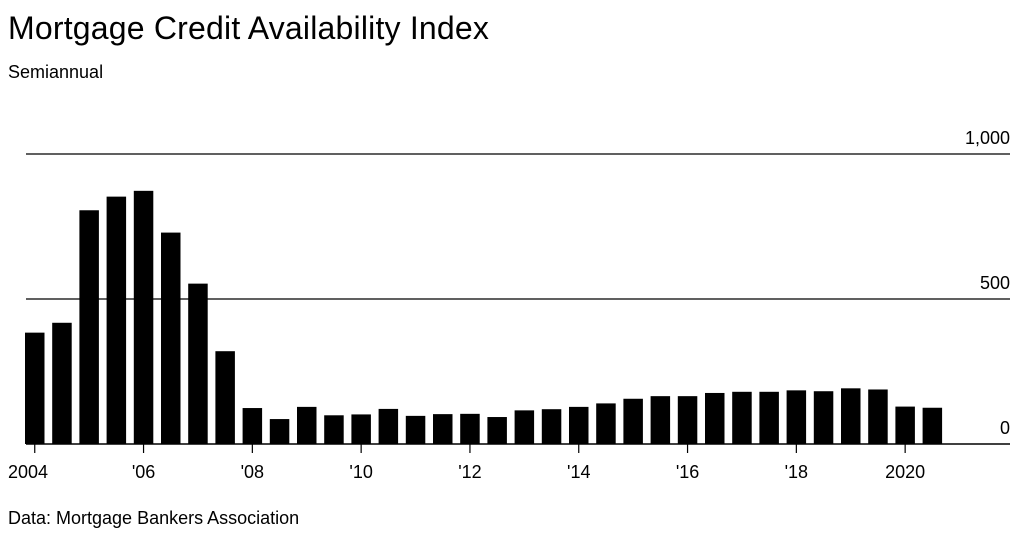  I want to click on x-tick-label: '14, so click(578, 472).